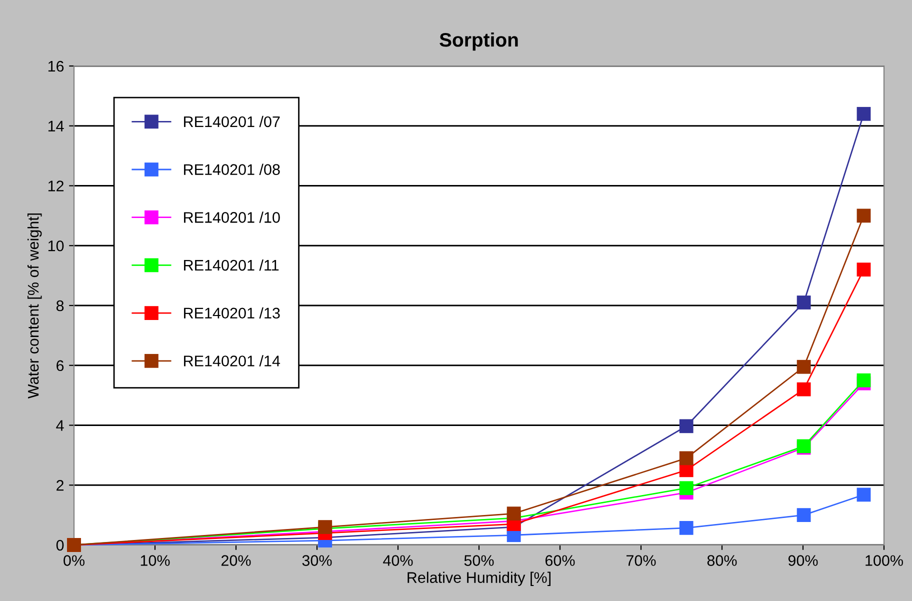  What do you see at coordinates (232, 217) in the screenshot?
I see `legend-label: RE140201 /10` at bounding box center [232, 217].